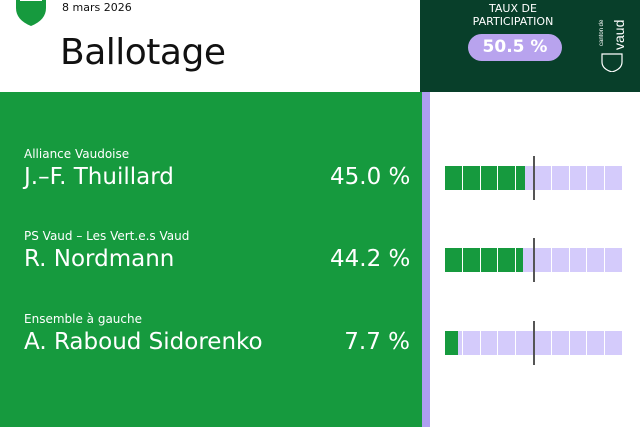 This screenshot has width=640, height=427. Describe the element at coordinates (377, 342) in the screenshot. I see `candidate-percent: 7.7 %` at that location.